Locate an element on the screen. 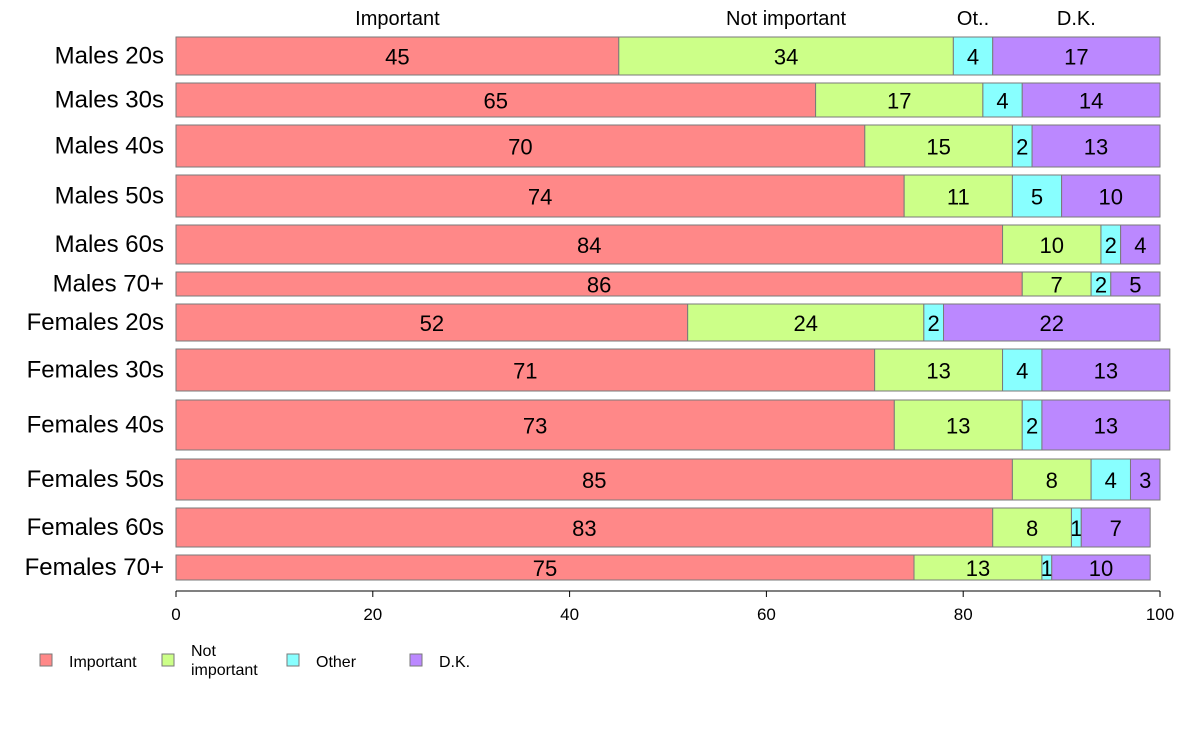 This screenshot has height=736, width=1188. segment-value-label: 17 is located at coordinates (1076, 57).